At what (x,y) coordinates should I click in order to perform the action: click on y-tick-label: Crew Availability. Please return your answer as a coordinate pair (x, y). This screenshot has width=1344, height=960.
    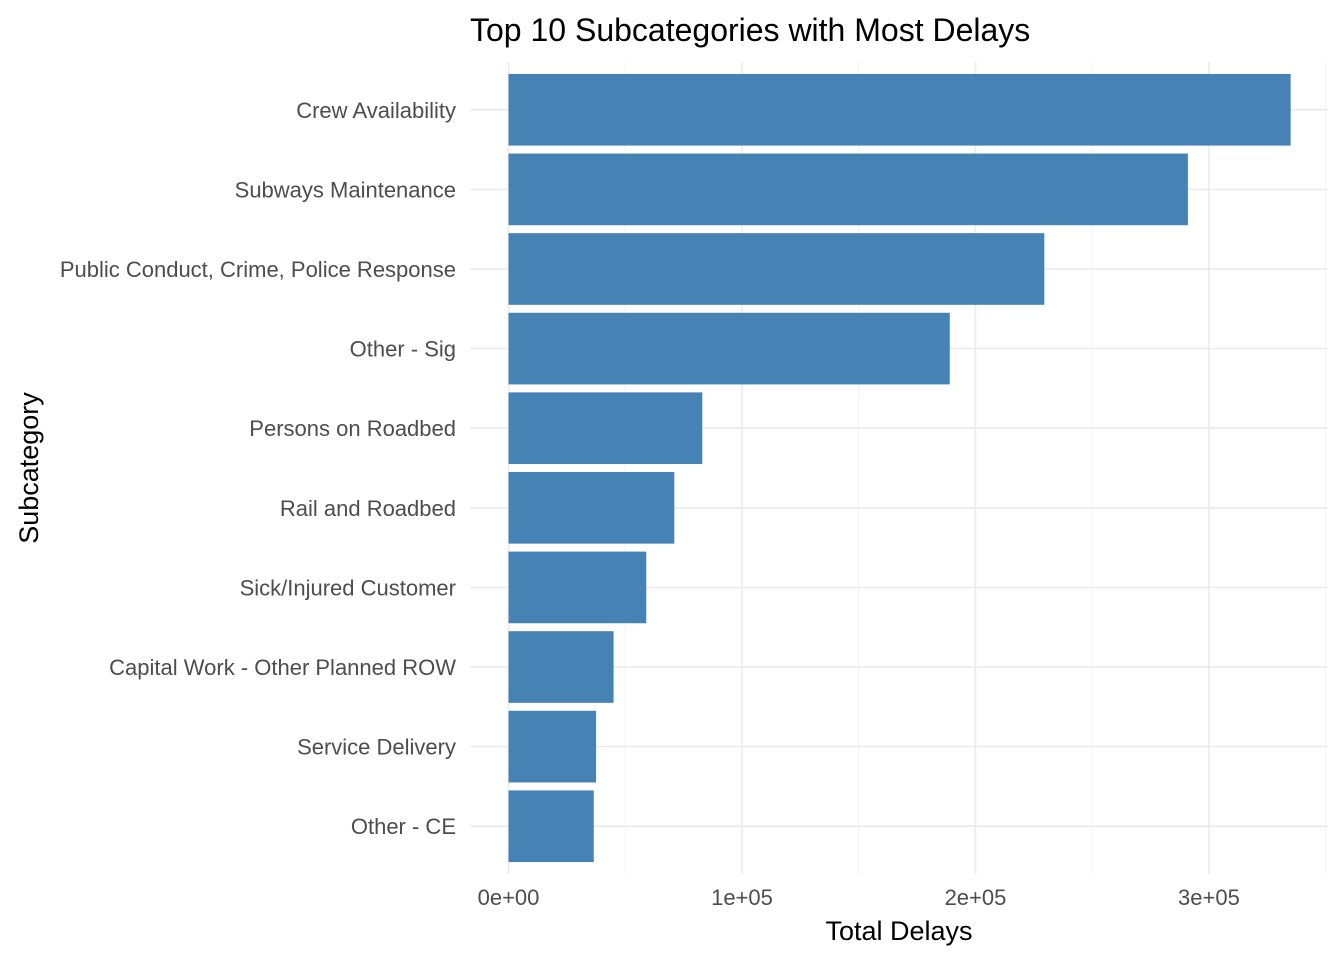
    Looking at the image, I should click on (376, 110).